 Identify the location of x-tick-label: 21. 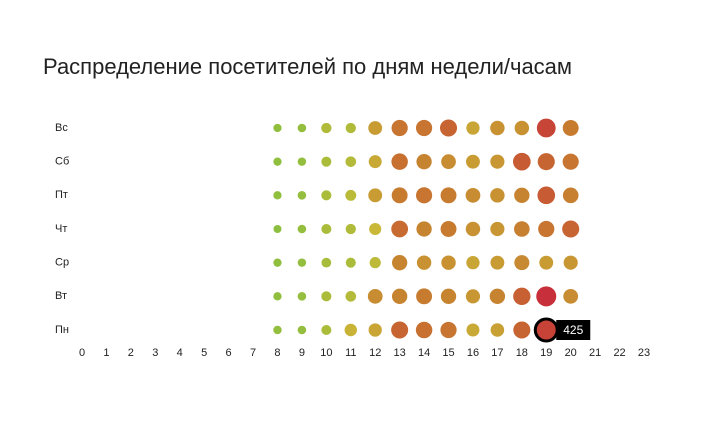
(595, 353).